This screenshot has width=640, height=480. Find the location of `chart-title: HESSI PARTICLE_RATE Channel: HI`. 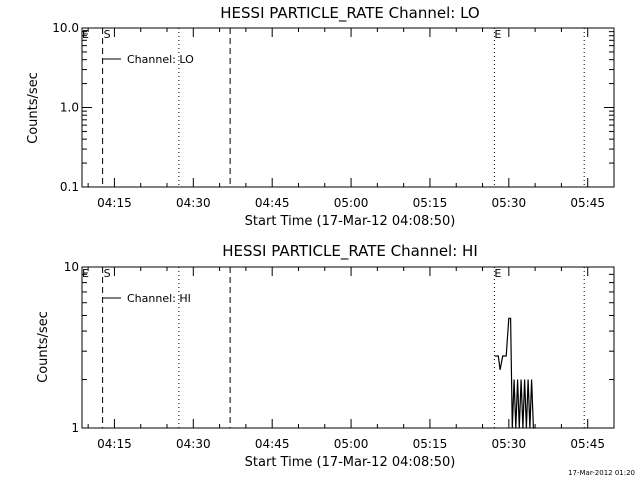

chart-title: HESSI PARTICLE_RATE Channel: HI is located at coordinates (350, 251).